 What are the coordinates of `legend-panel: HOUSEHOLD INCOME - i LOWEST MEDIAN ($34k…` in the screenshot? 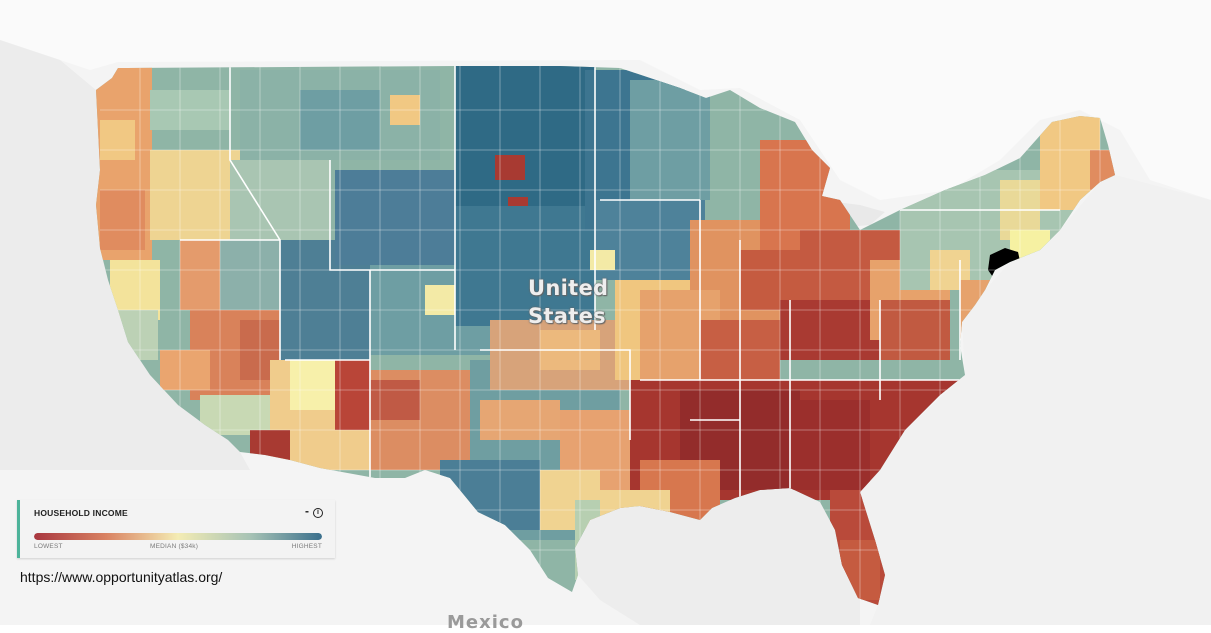 It's located at (176, 529).